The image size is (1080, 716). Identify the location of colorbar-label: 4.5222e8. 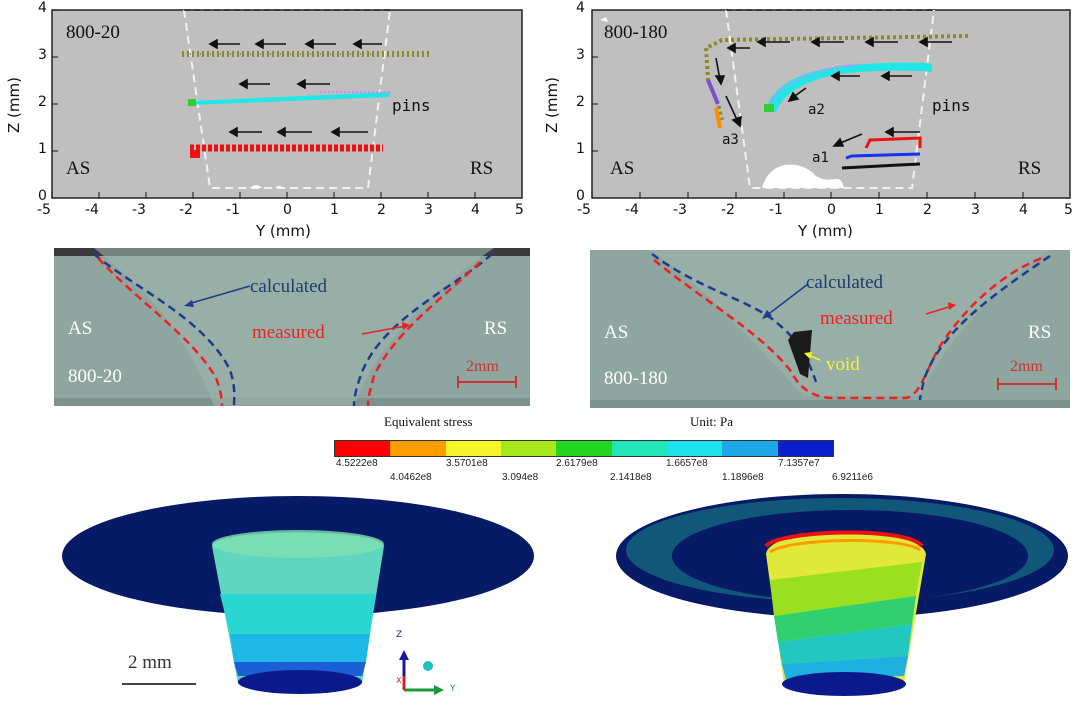
(357, 463).